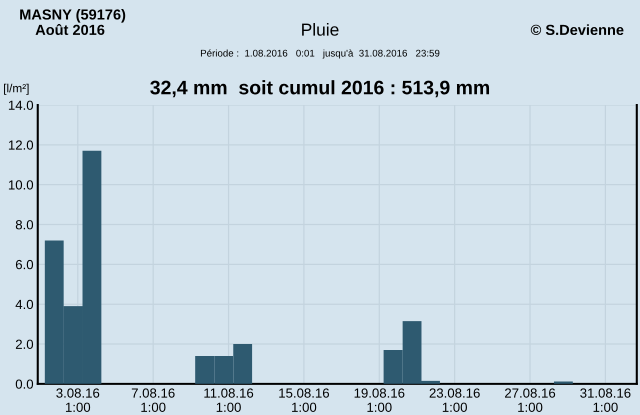 The width and height of the screenshot is (640, 415). I want to click on text: Période : 1.08.2016 0:01 jusqu'à 31.08.2016 23:59, so click(320, 54).